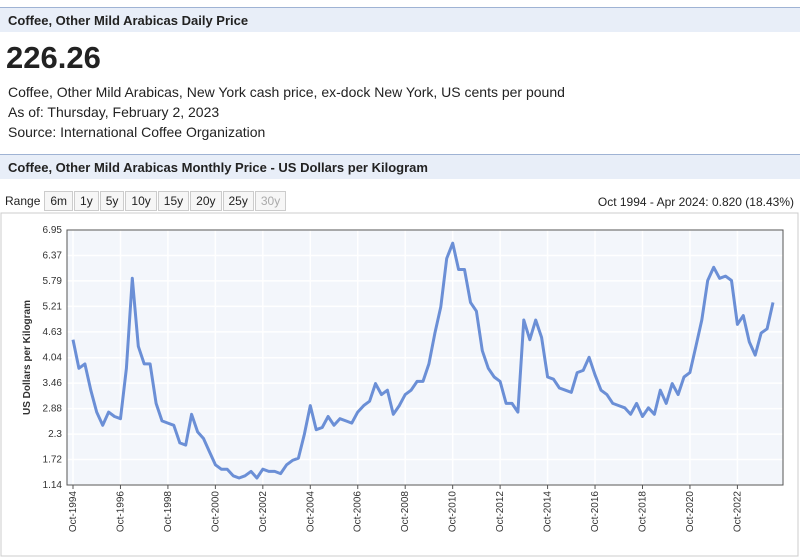  Describe the element at coordinates (270, 201) in the screenshot. I see `range-button: 30y` at that location.